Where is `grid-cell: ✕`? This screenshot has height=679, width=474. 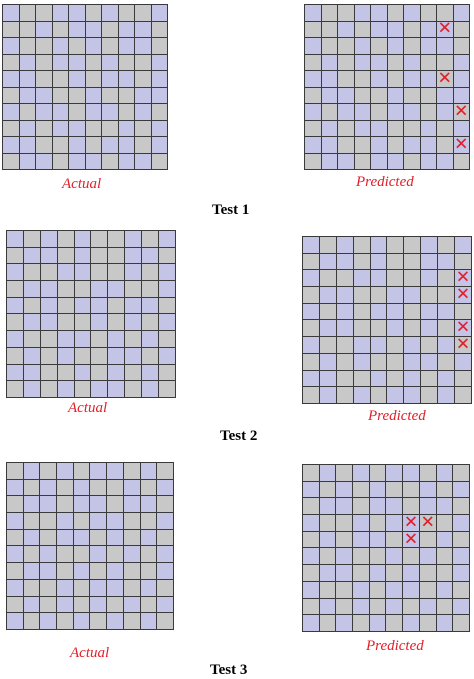
grid-cell: ✕ is located at coordinates (445, 78).